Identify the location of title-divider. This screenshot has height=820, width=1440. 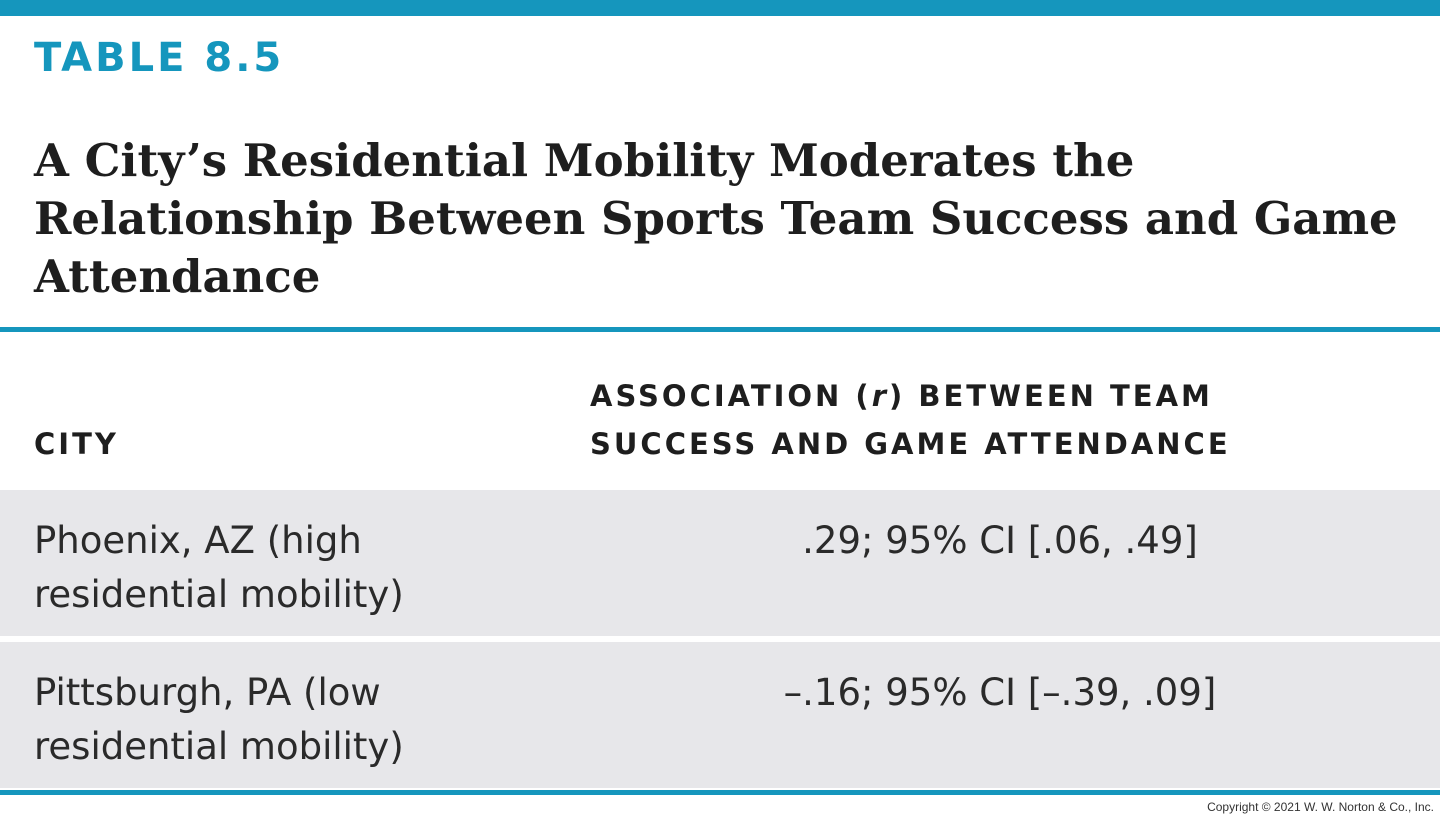
(720, 329).